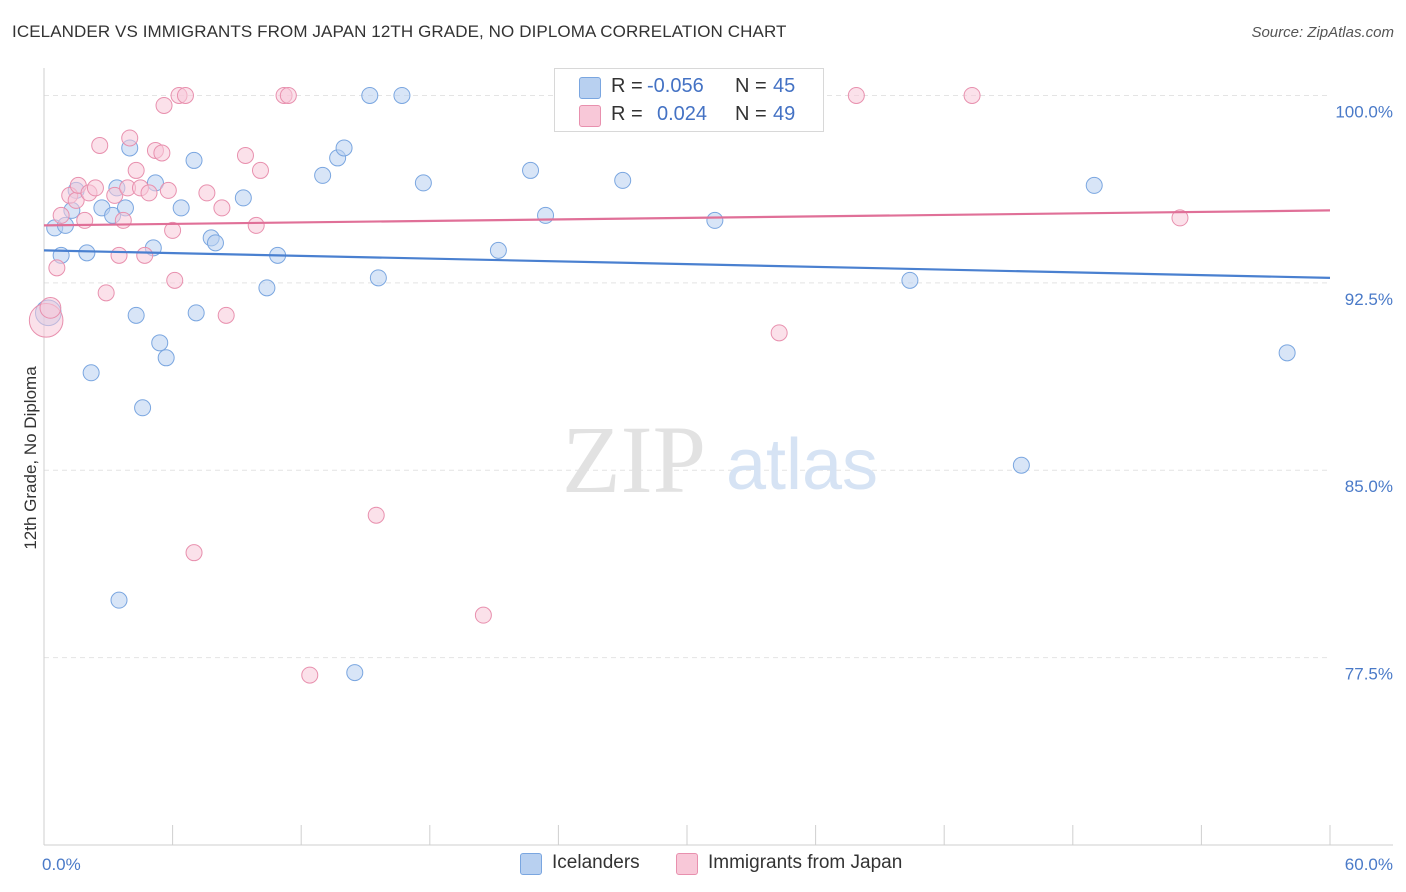  What do you see at coordinates (1369, 674) in the screenshot?
I see `y-tick-label: 77.5%` at bounding box center [1369, 674].